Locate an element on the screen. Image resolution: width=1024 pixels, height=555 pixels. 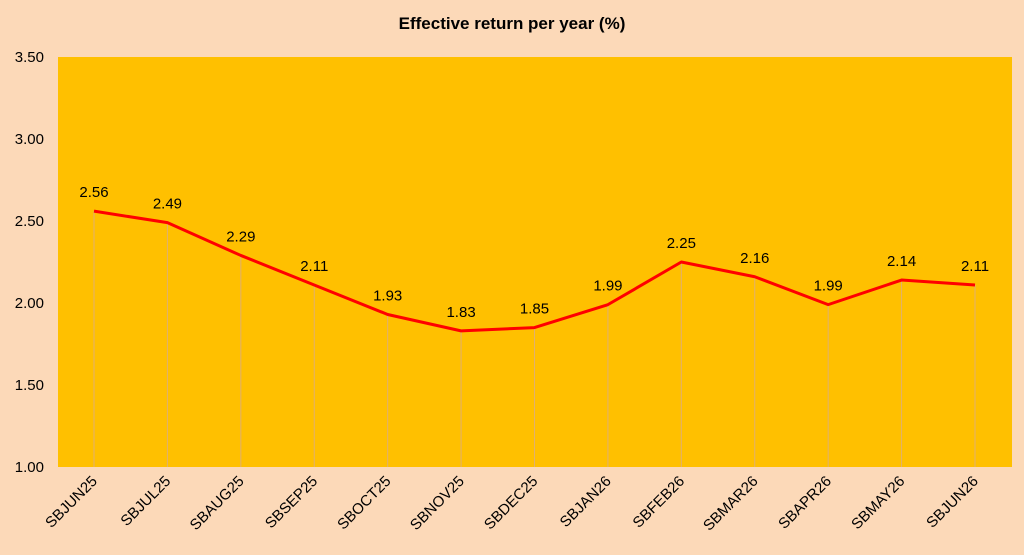
y-tick-label: 2.50 is located at coordinates (29, 221).